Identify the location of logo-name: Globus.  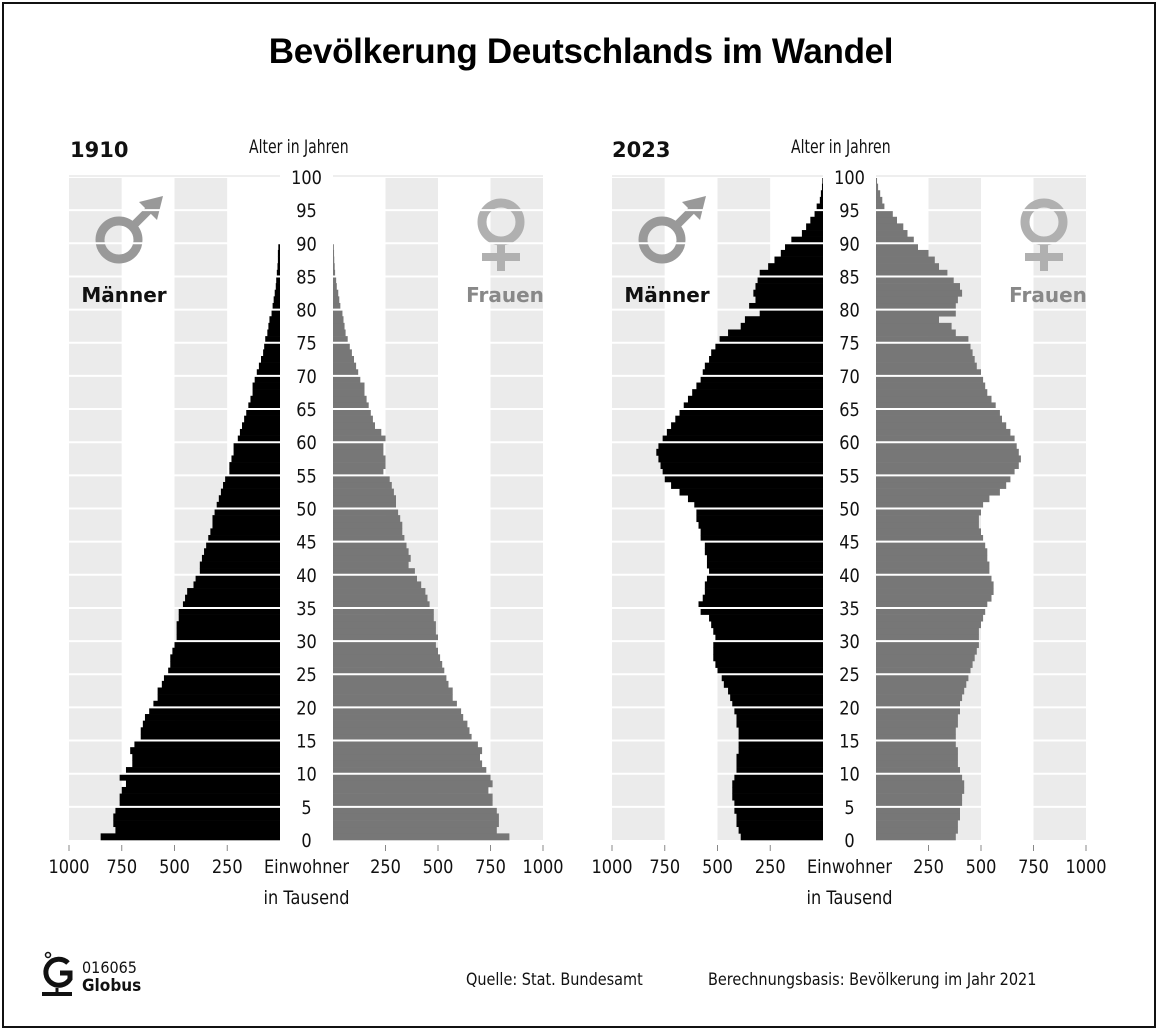
(112, 986).